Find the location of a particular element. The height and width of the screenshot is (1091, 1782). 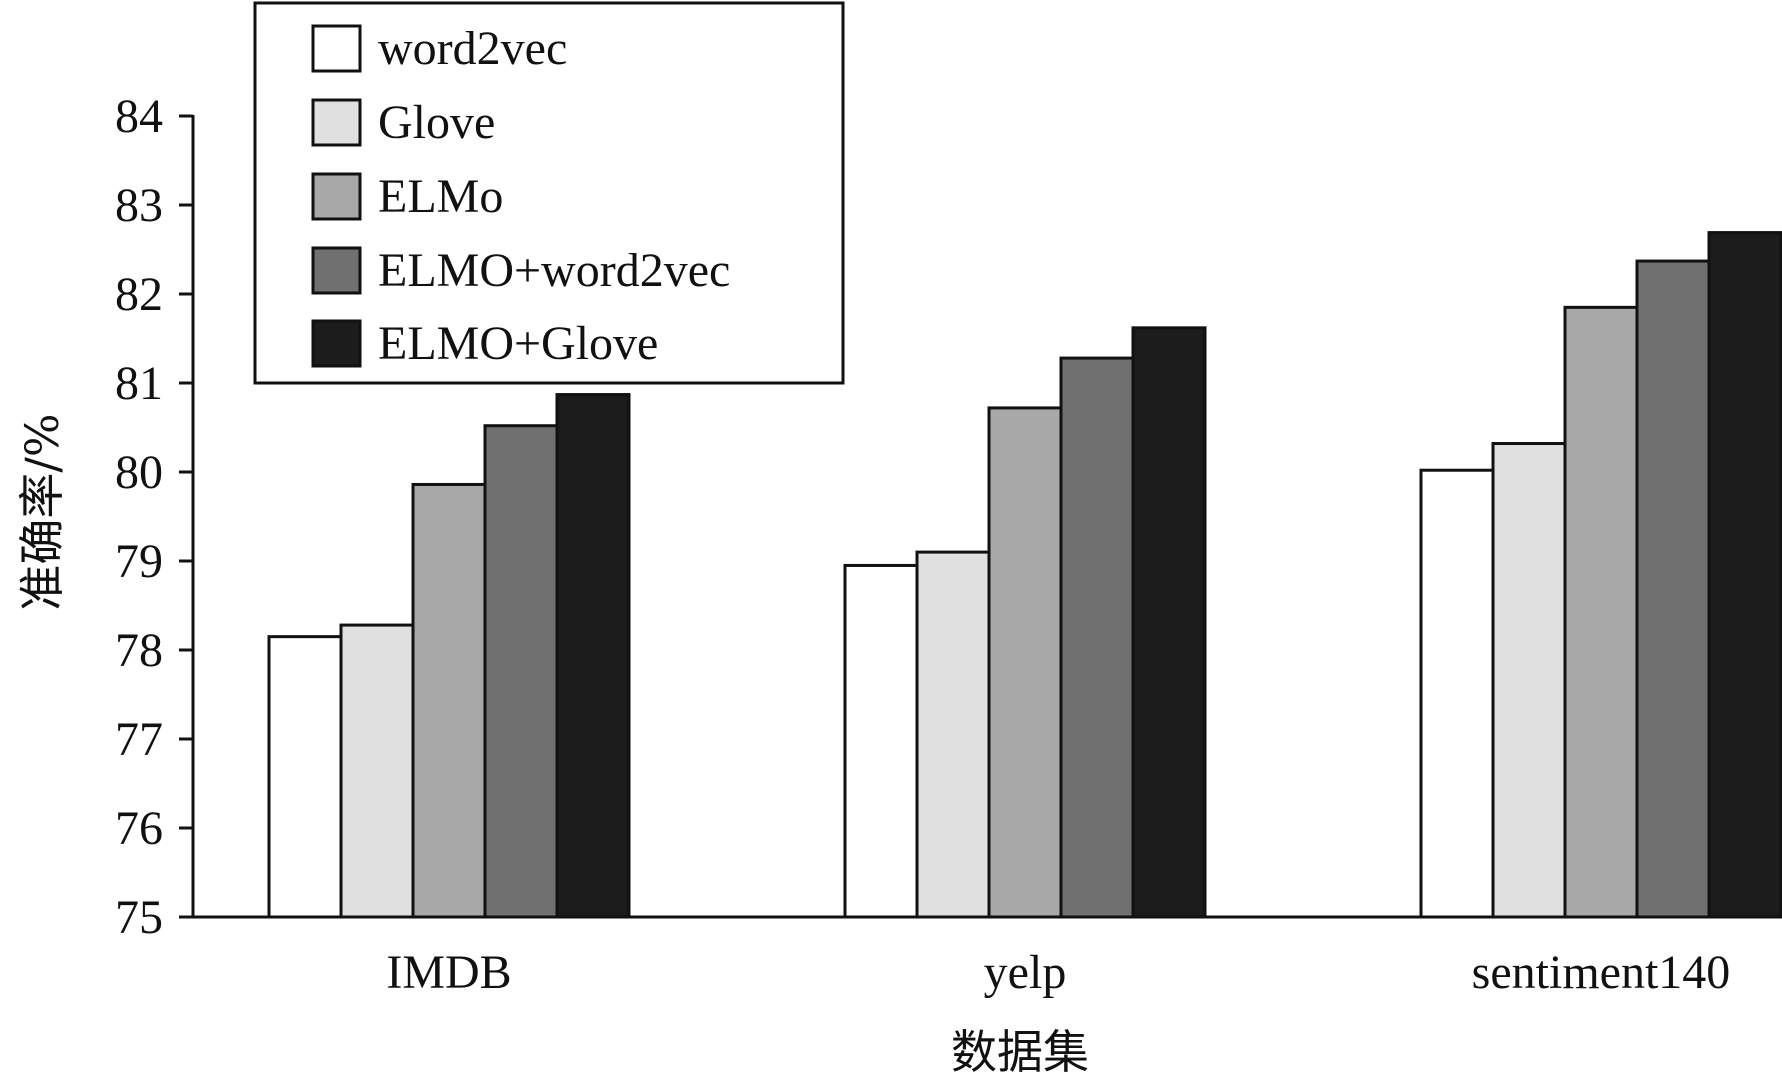

y-tick-label: 83 is located at coordinates (139, 205).